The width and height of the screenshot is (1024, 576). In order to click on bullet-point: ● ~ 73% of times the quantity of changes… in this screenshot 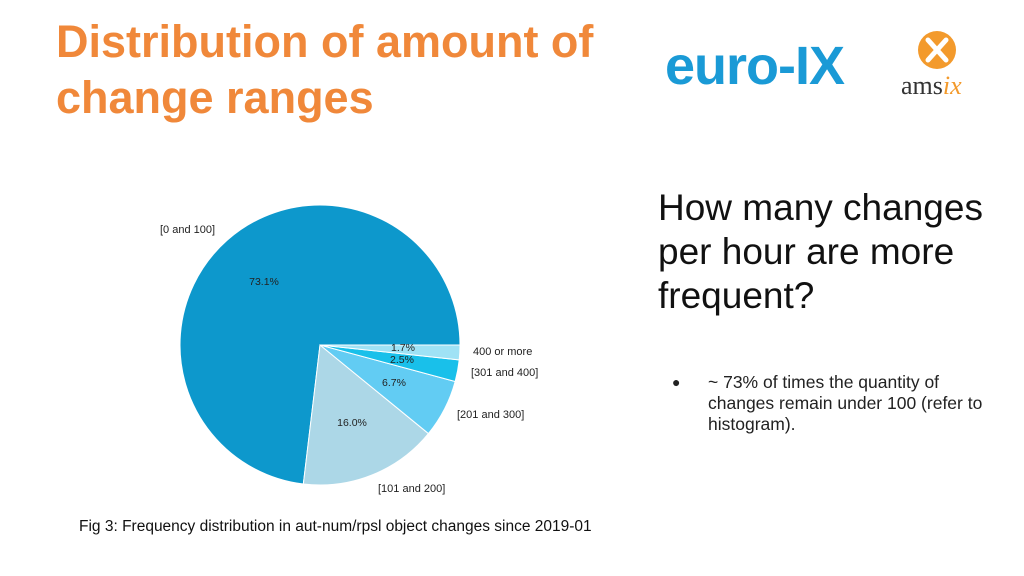, I will do `click(832, 403)`.